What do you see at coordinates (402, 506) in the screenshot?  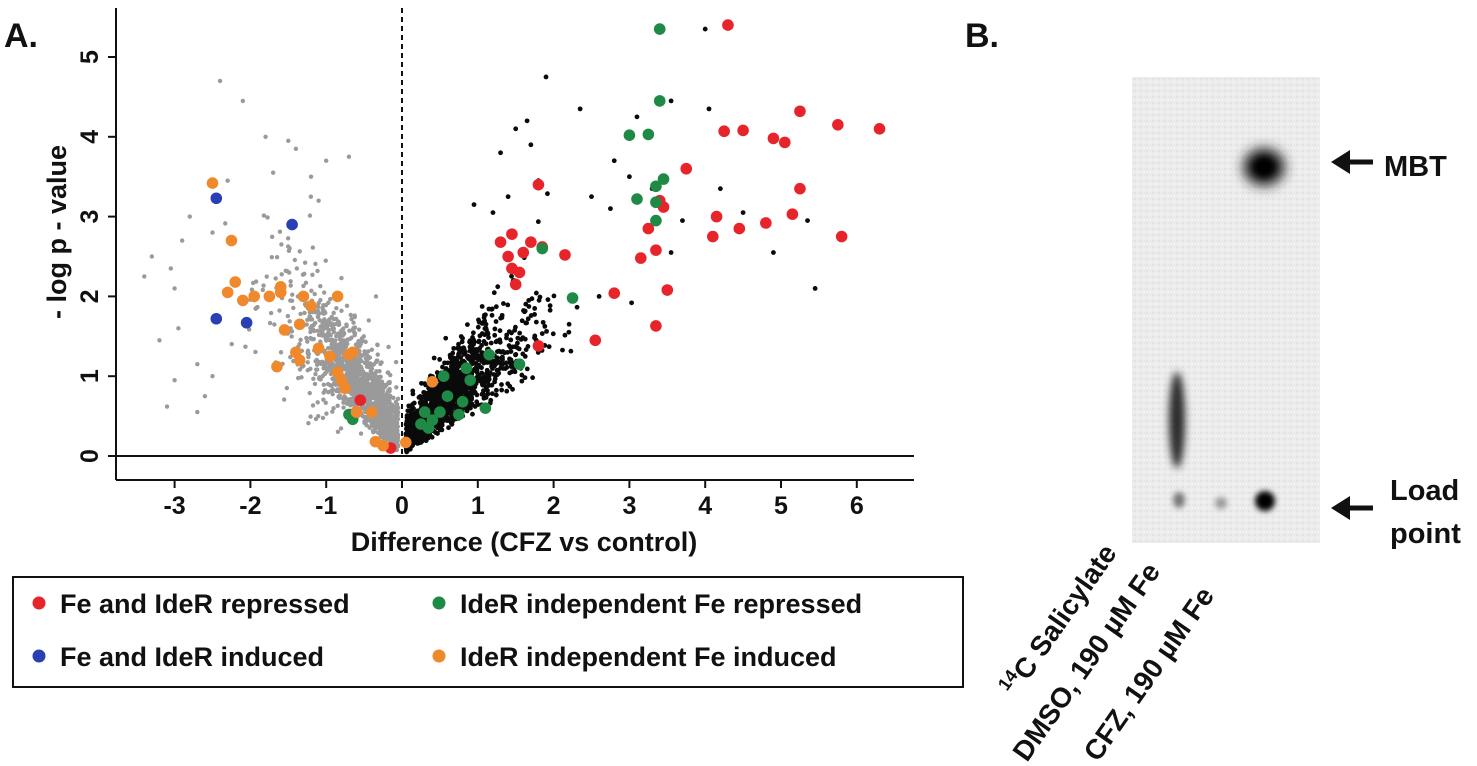 I see `x-tick-label: 0` at bounding box center [402, 506].